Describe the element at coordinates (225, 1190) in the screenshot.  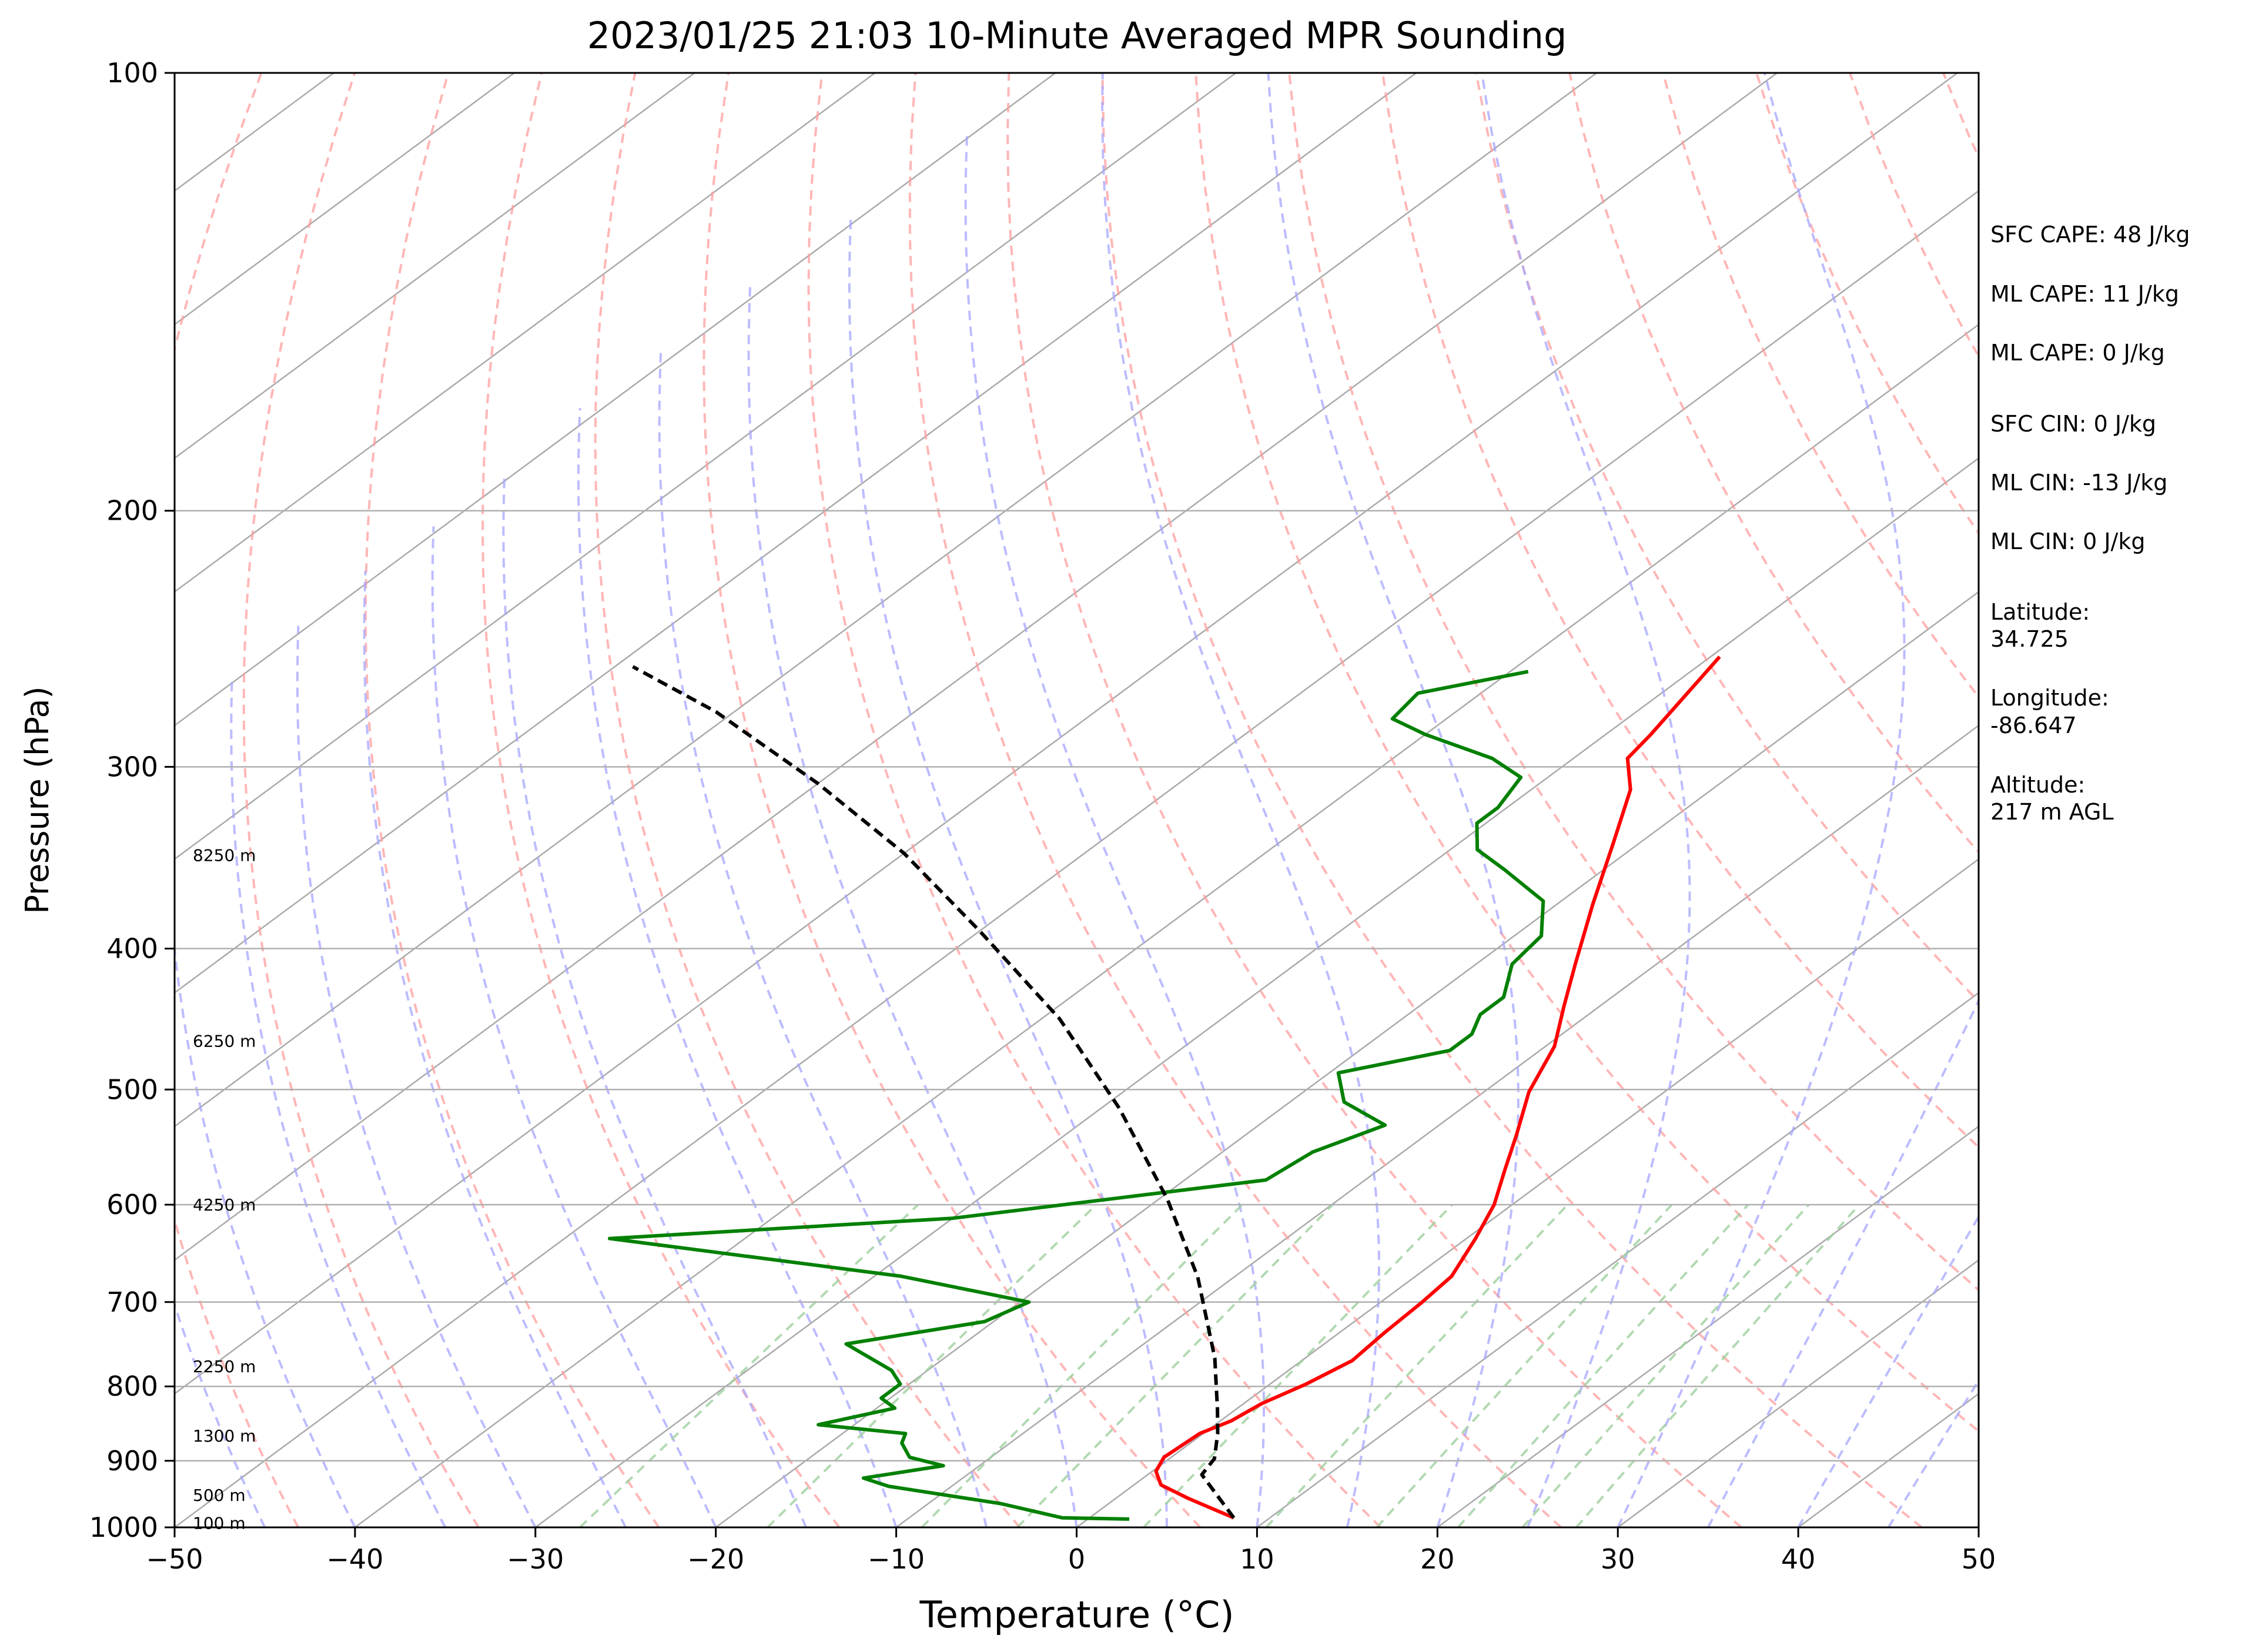
I see `height-labels: 100 m 500 m 1300 m 2250 m 4250 m 6250 m 8250 m` at that location.